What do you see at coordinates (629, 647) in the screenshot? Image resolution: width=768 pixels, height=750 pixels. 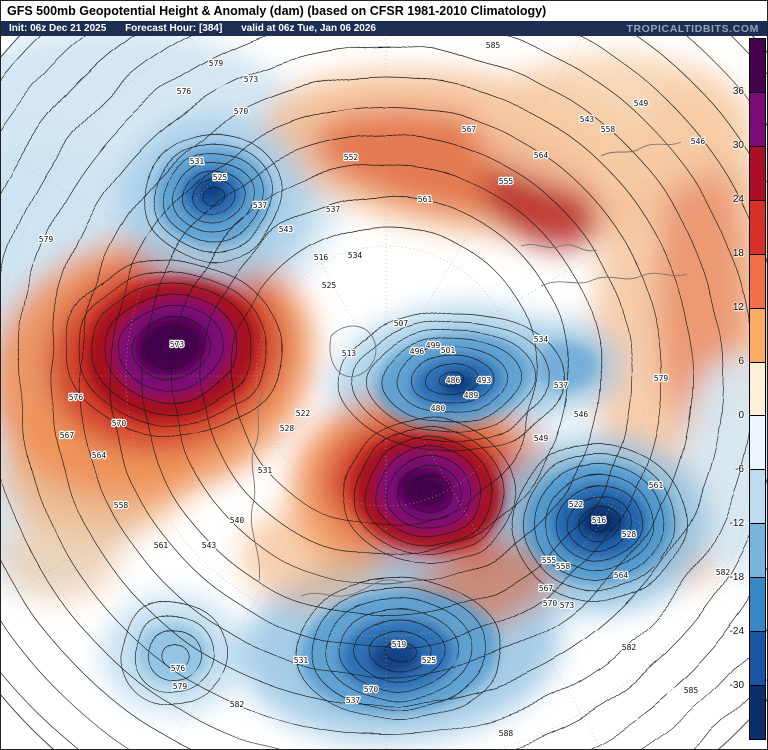 I see `contour-label: 582` at bounding box center [629, 647].